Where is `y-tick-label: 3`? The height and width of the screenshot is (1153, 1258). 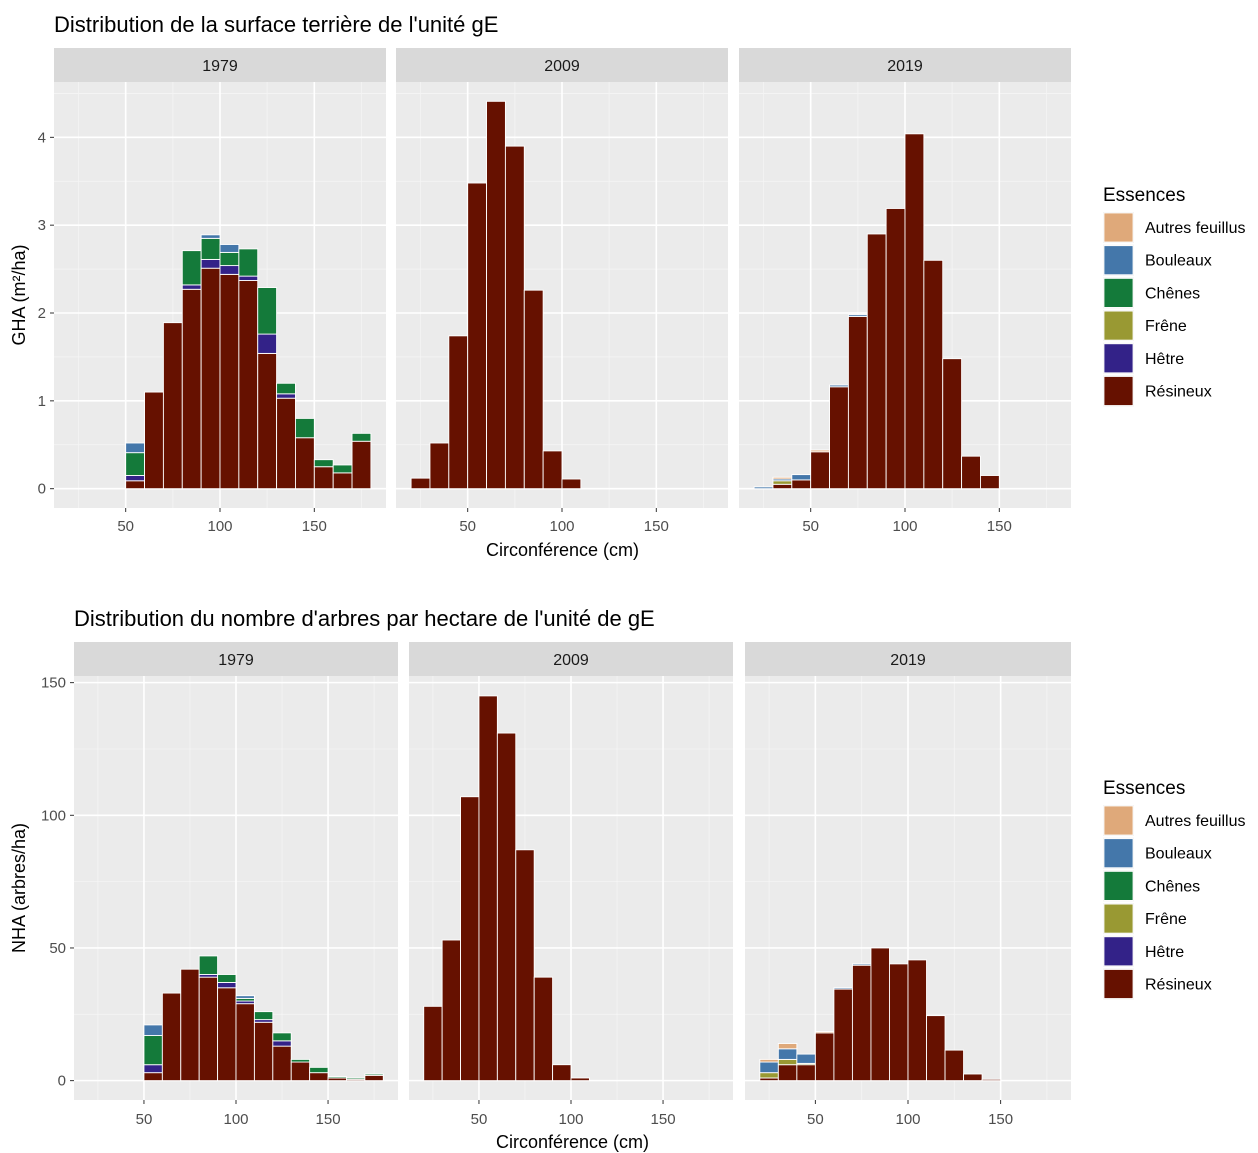 y-tick-label: 3 is located at coordinates (42, 225).